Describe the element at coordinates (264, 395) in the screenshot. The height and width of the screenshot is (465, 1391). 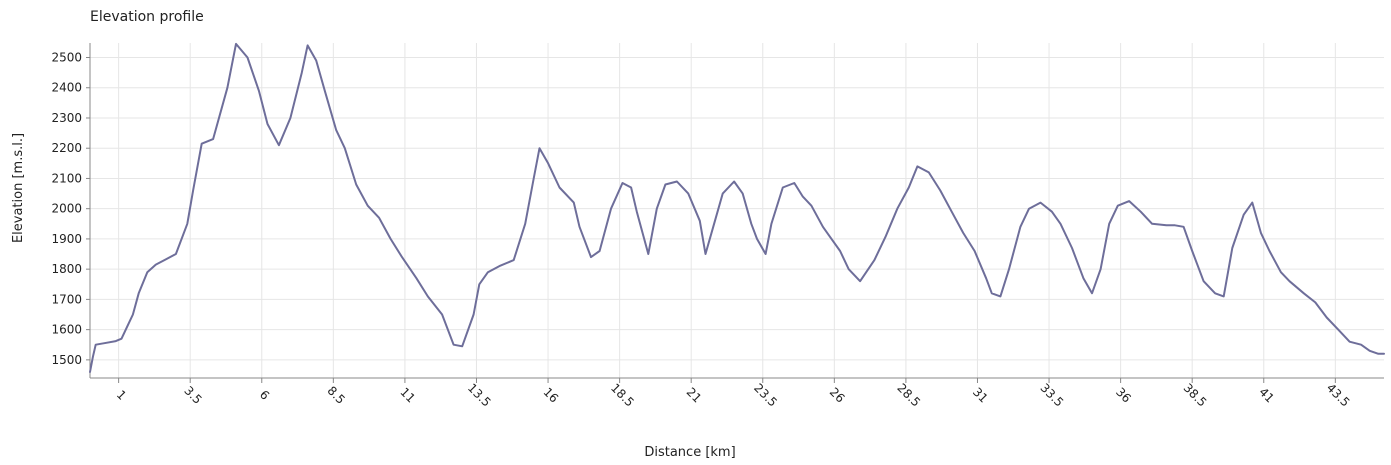
I see `x-tick-label: 6` at that location.